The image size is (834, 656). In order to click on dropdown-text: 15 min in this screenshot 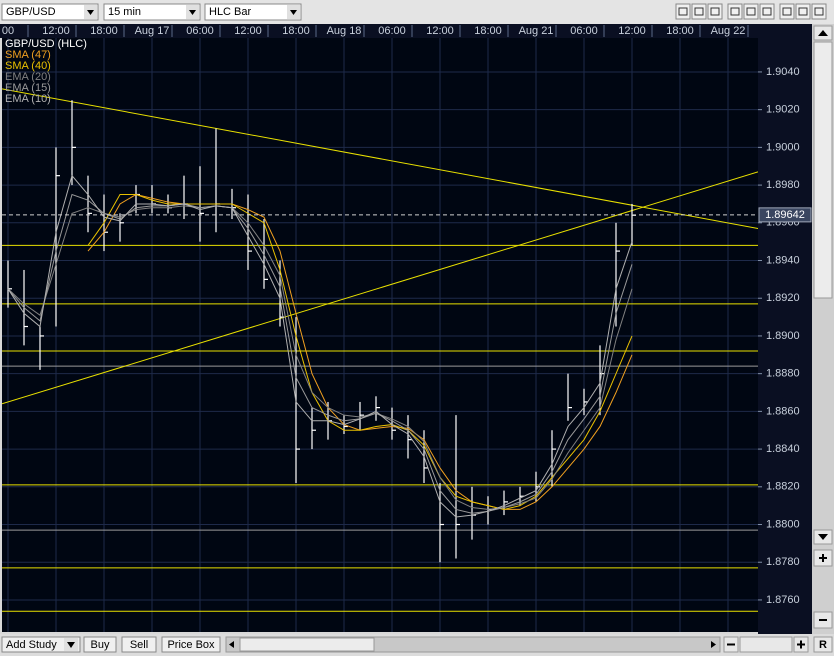, I will do `click(124, 12)`.